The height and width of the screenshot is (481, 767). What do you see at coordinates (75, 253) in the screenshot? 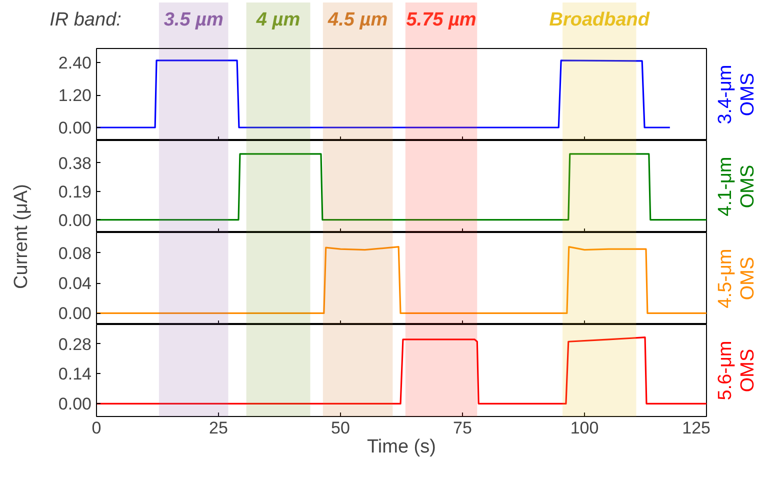
I see `y-tick-label: 0.08` at bounding box center [75, 253].